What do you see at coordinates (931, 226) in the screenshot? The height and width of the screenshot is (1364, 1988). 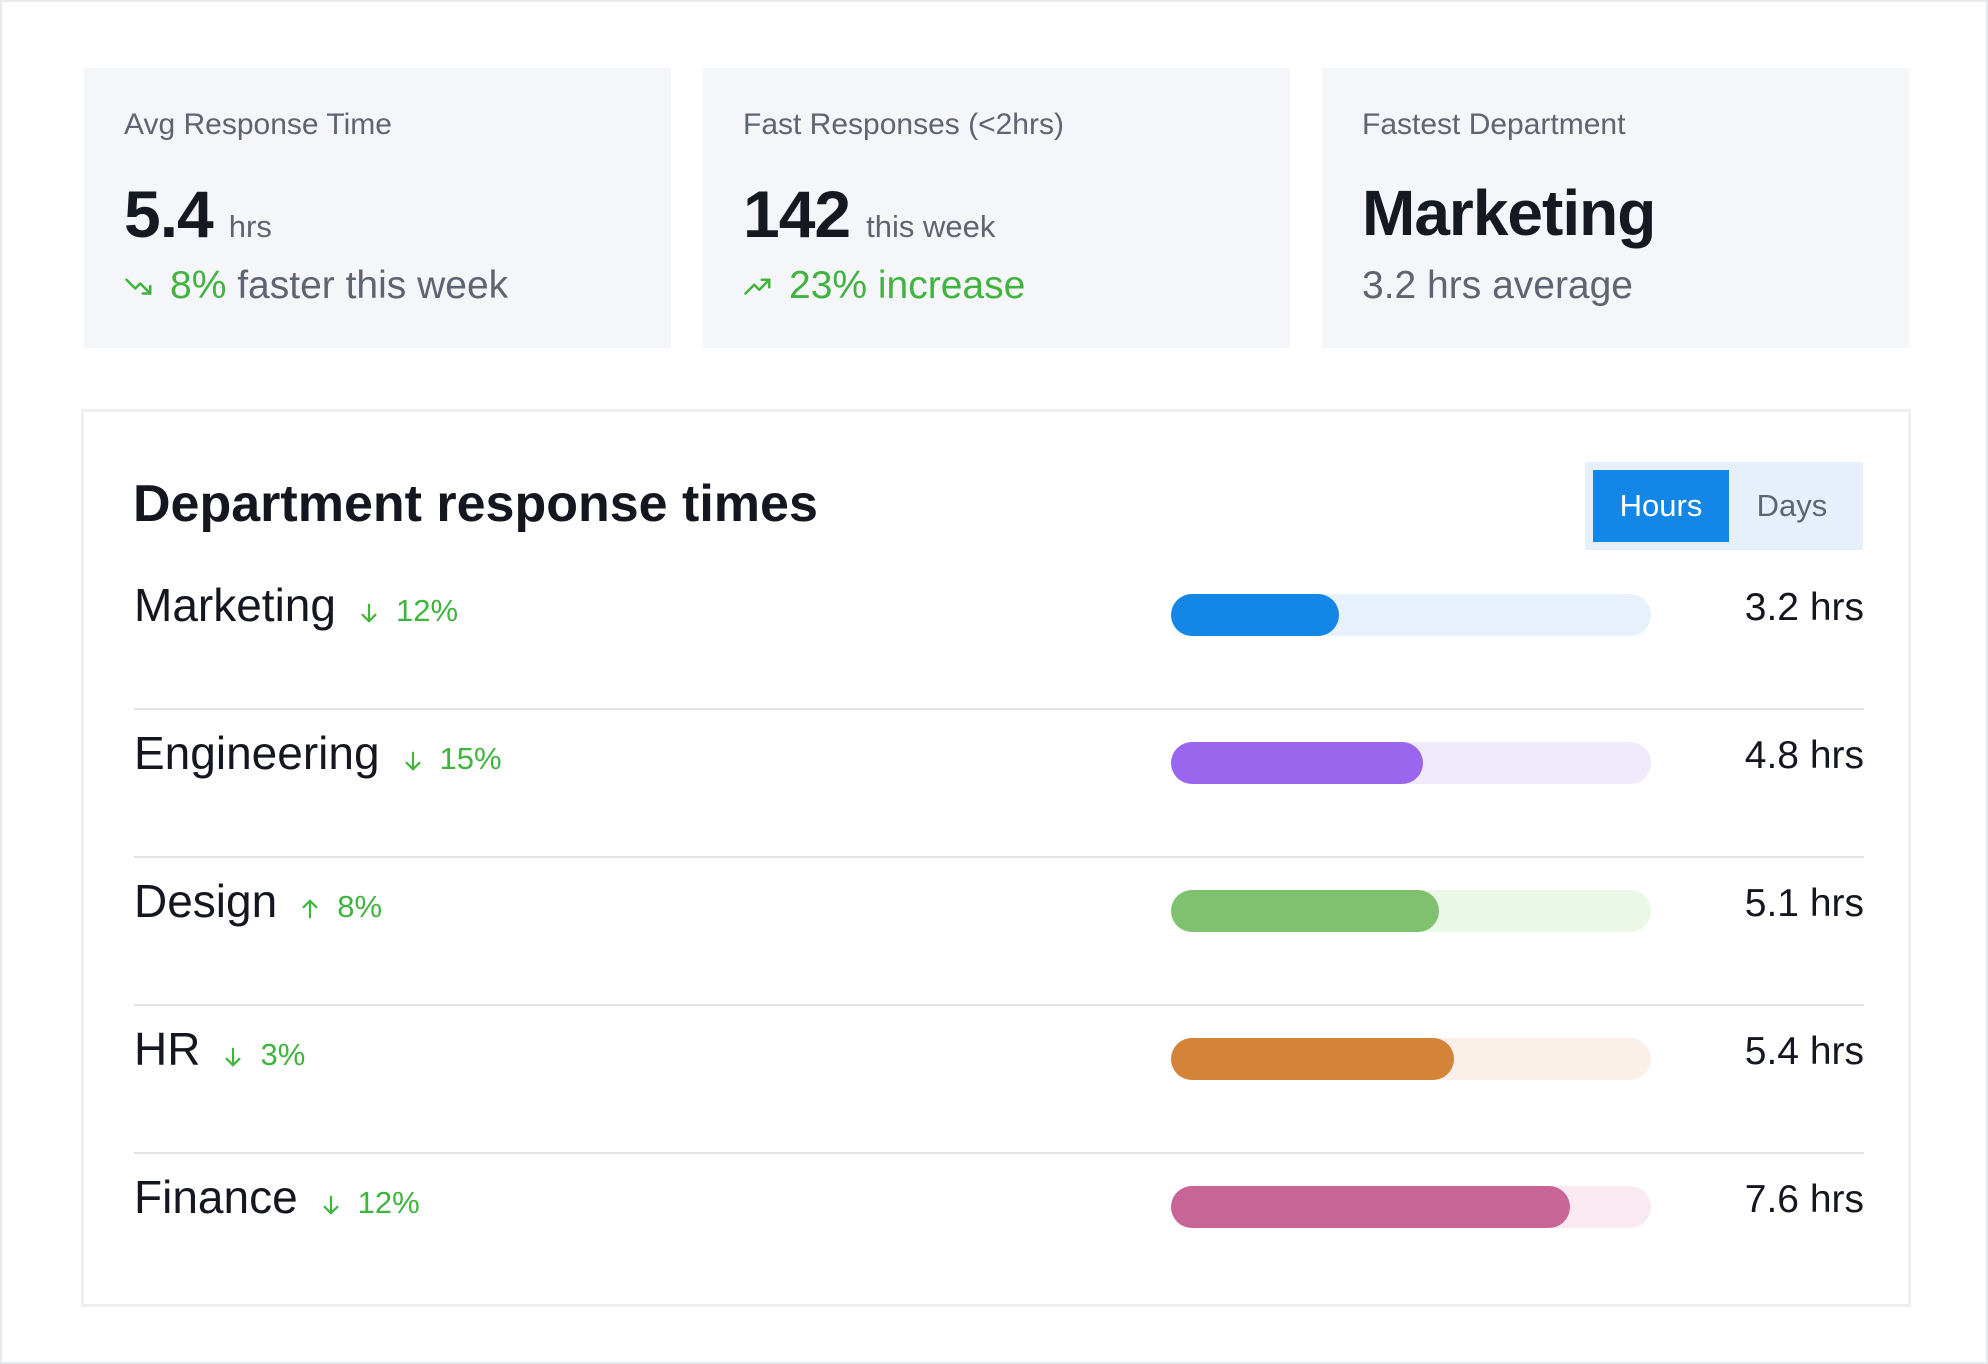 I see `card-unit: this week` at bounding box center [931, 226].